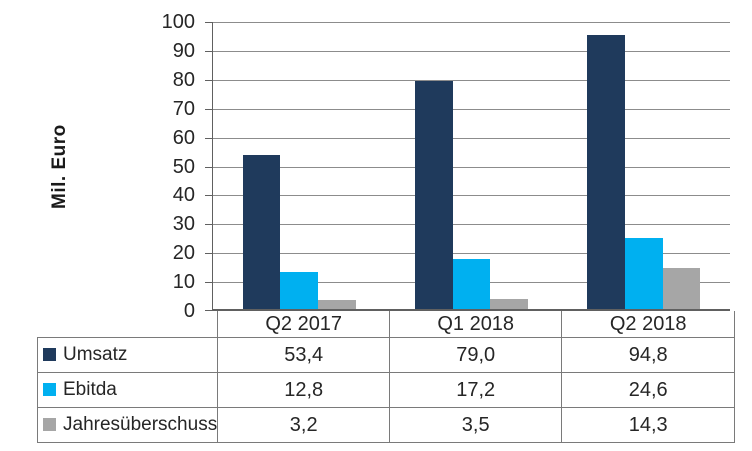 The image size is (752, 451). Describe the element at coordinates (648, 324) in the screenshot. I see `table-header-q2-2018: Q2 2018` at that location.